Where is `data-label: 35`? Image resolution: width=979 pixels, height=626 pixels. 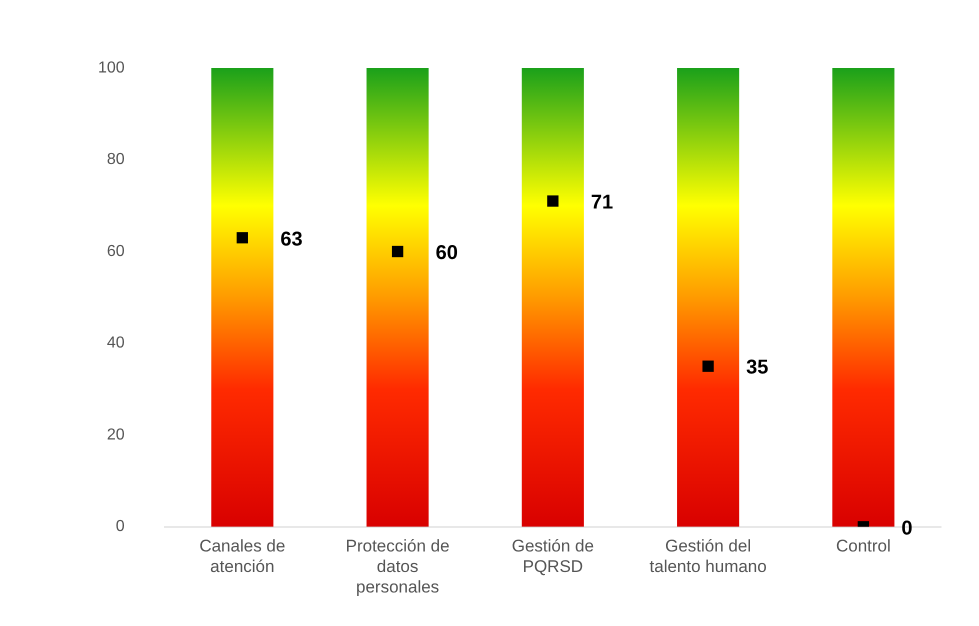 data-label: 35 is located at coordinates (757, 367).